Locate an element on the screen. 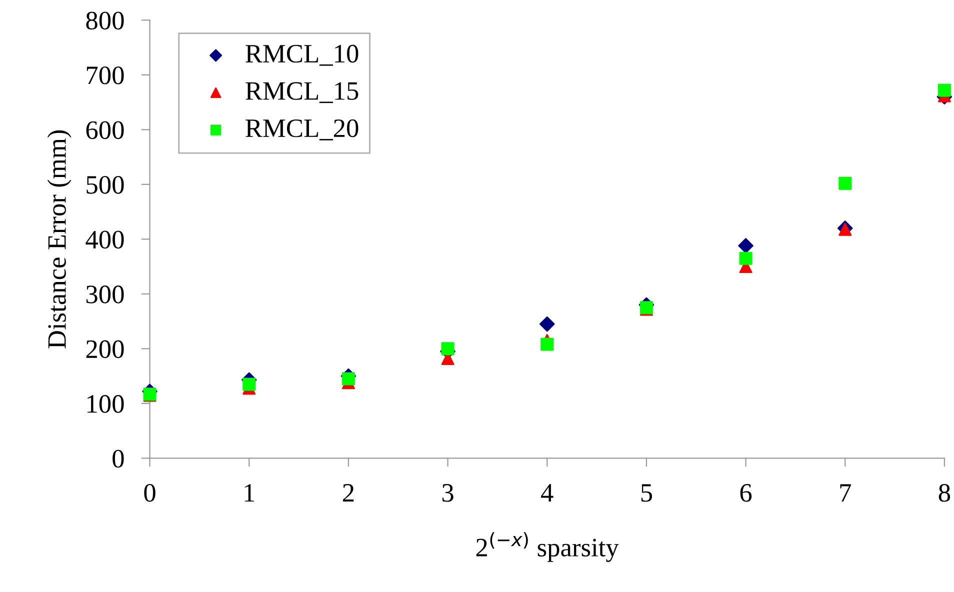 This screenshot has height=592, width=954. x-tick-label: 5 is located at coordinates (646, 493).